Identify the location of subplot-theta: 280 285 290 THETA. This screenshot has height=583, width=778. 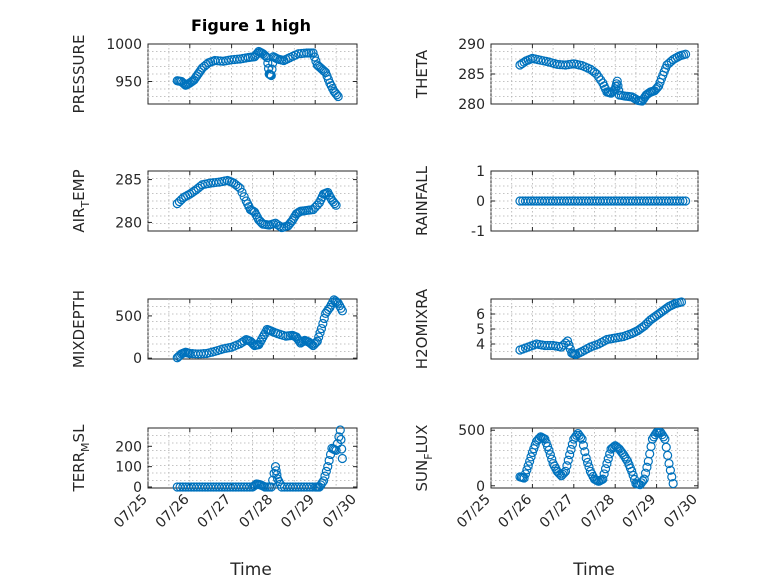
(556, 75).